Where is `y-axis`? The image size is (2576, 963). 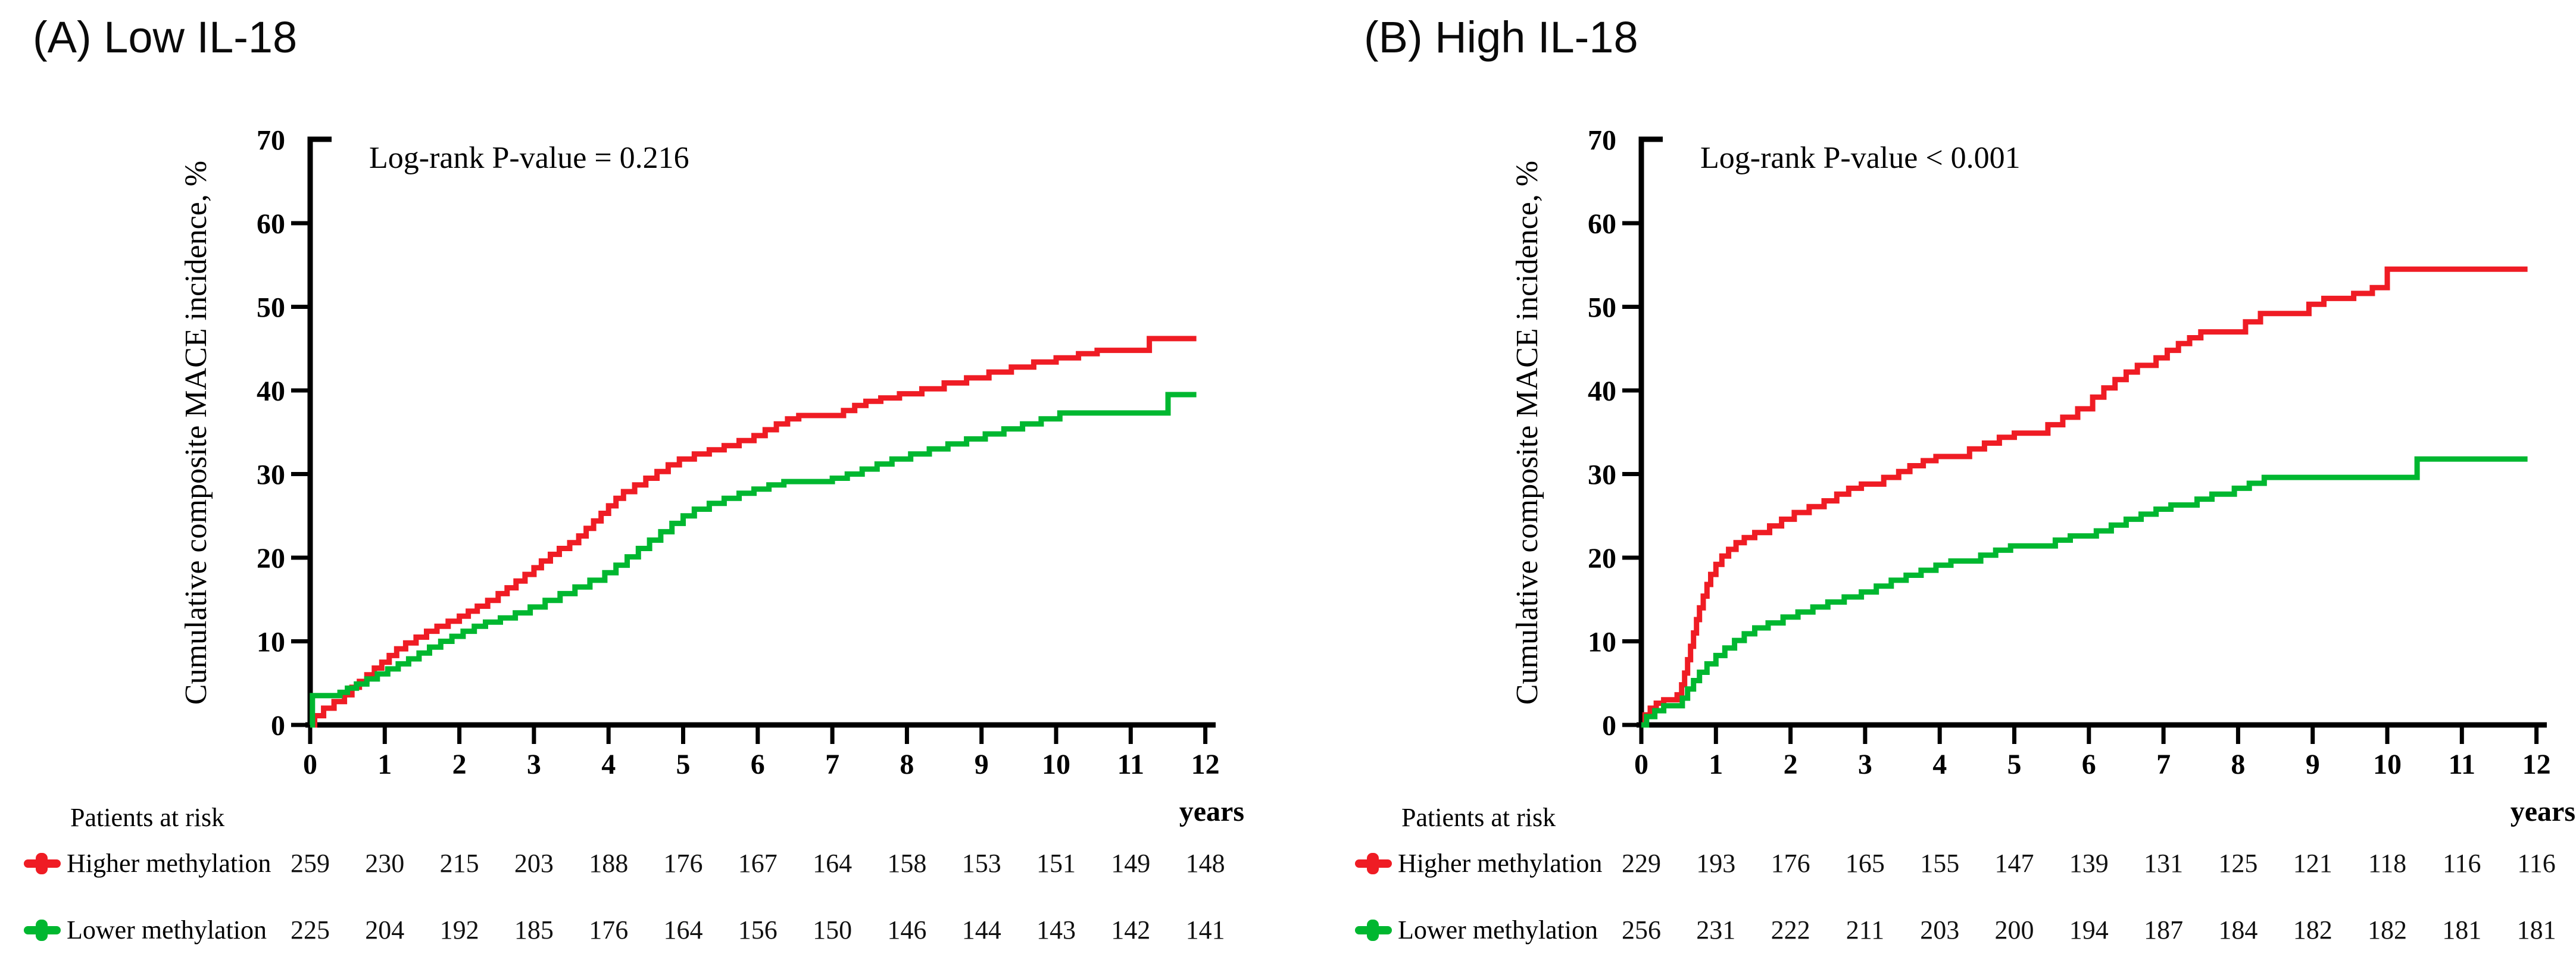 y-axis is located at coordinates (319, 432).